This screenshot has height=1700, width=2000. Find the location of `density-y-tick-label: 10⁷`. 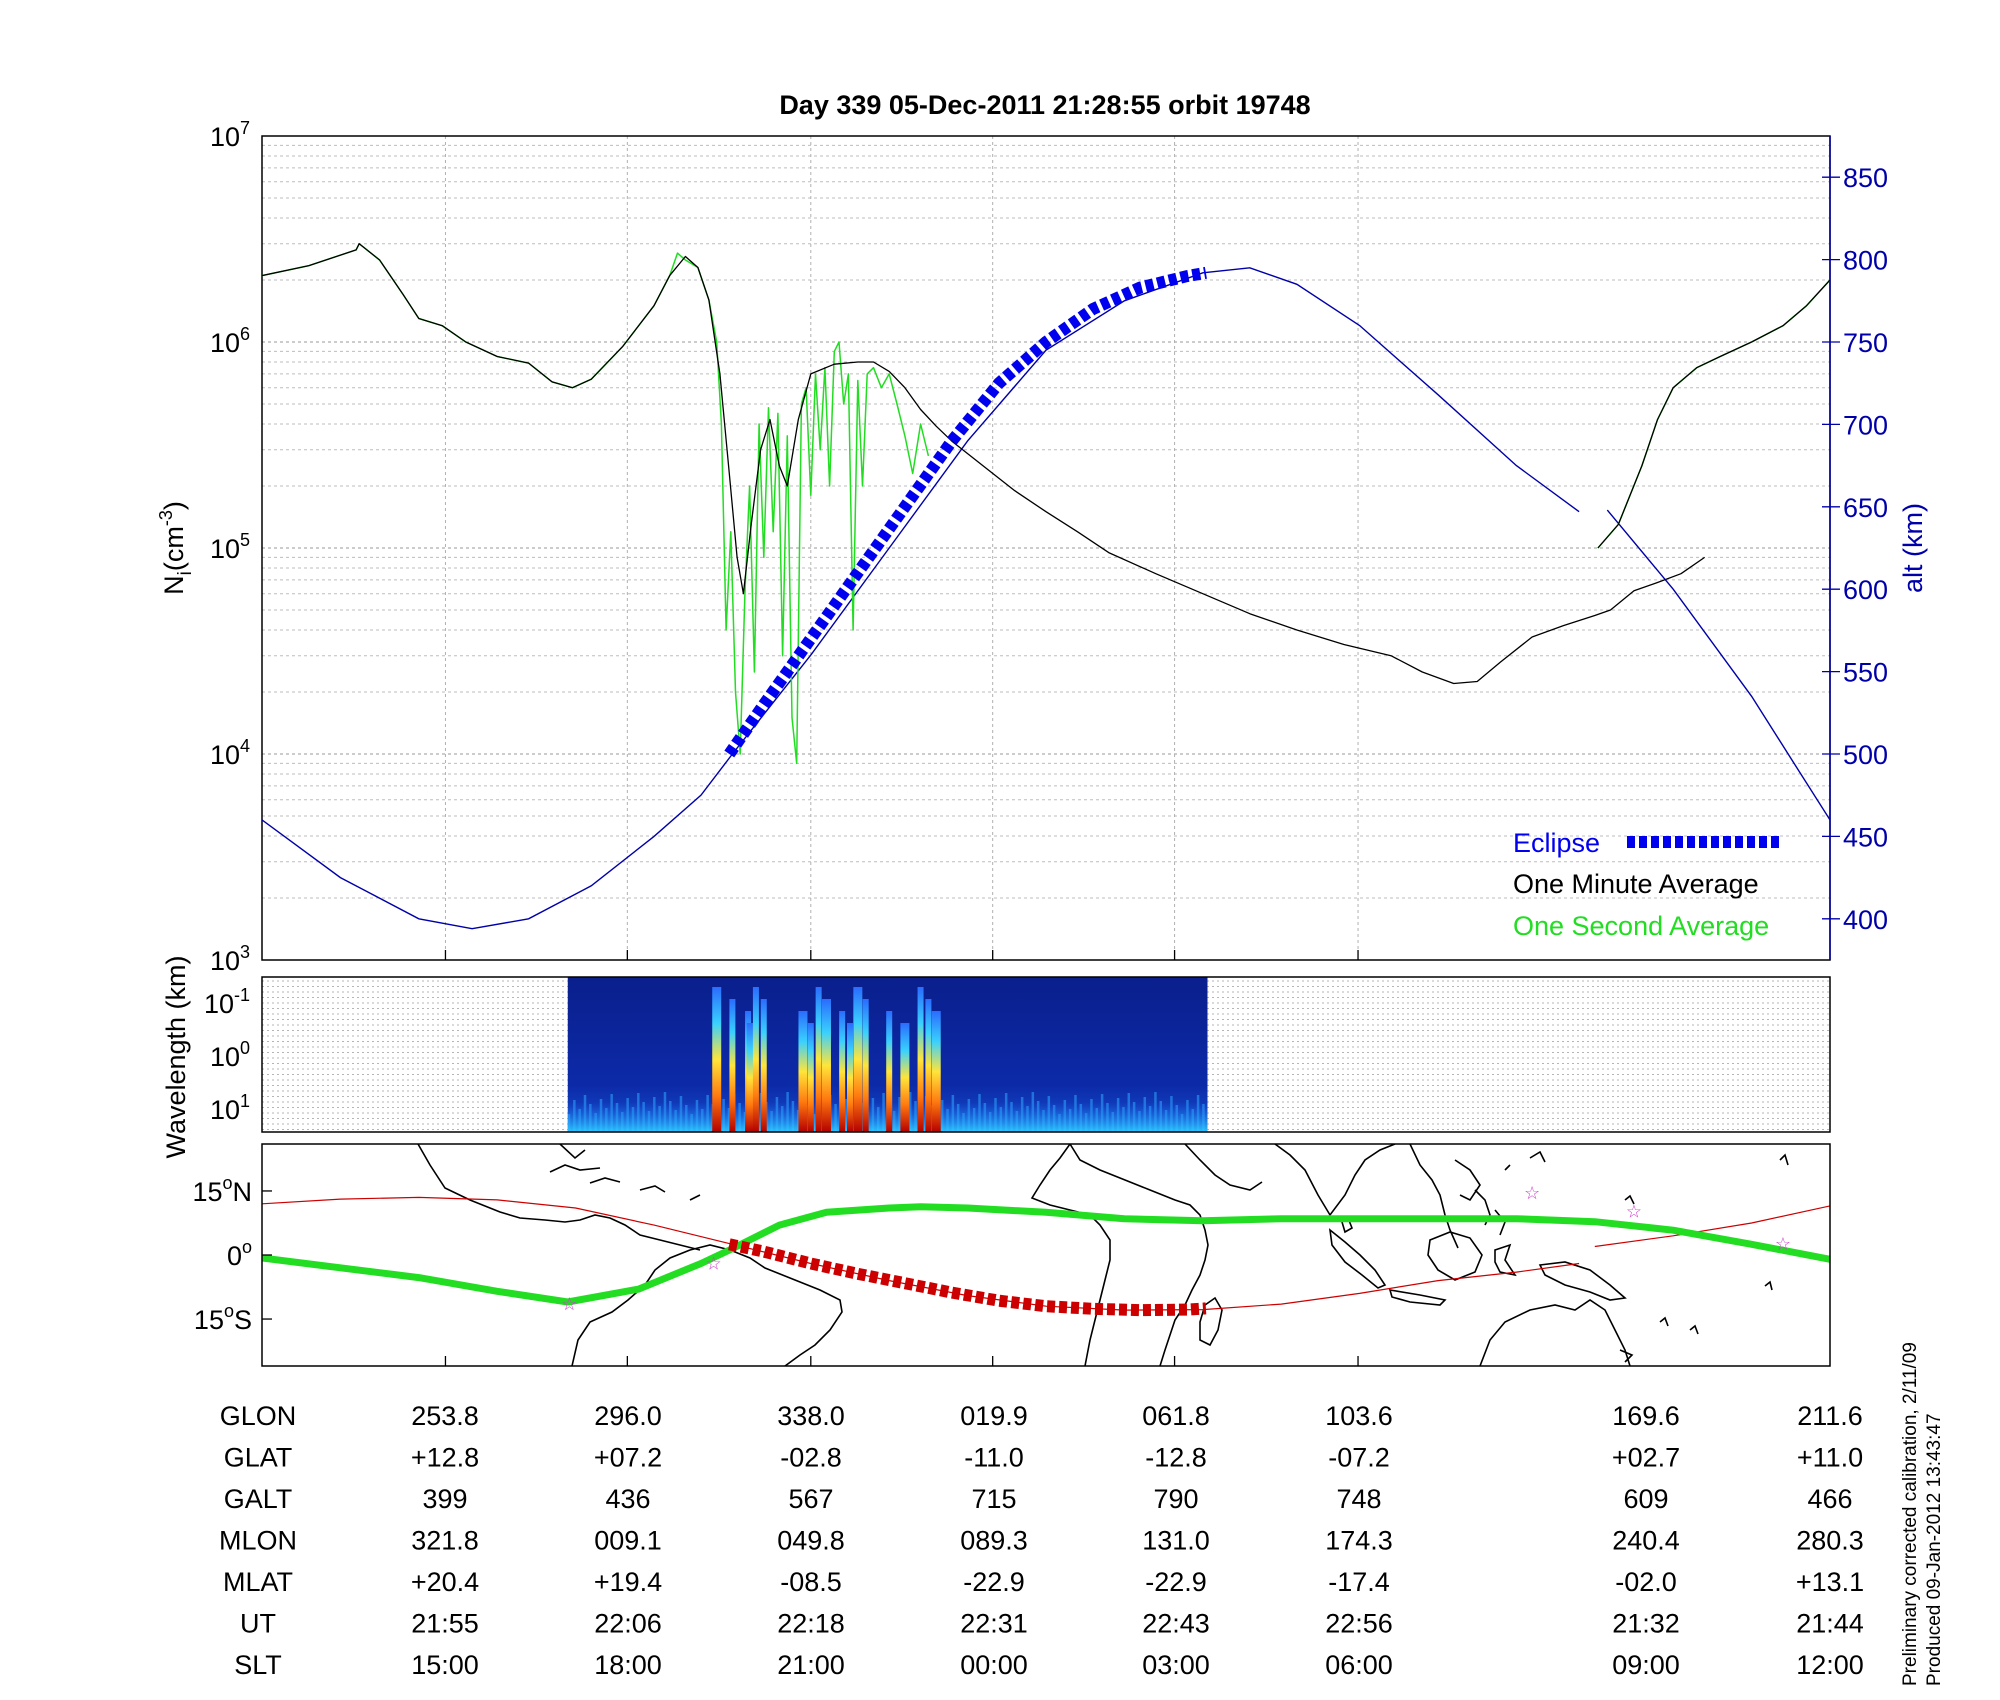

density-y-tick-label: 10⁷ is located at coordinates (230, 135).